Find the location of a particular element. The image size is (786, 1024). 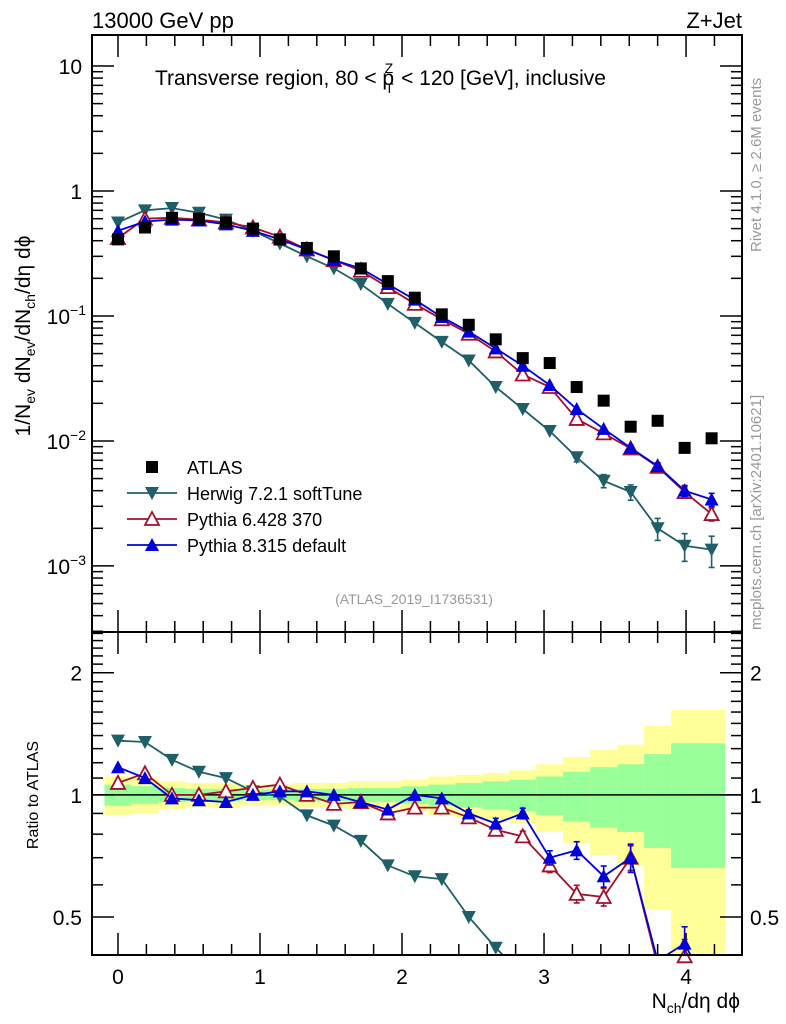

xlabel-sub: ch is located at coordinates (674, 1008).